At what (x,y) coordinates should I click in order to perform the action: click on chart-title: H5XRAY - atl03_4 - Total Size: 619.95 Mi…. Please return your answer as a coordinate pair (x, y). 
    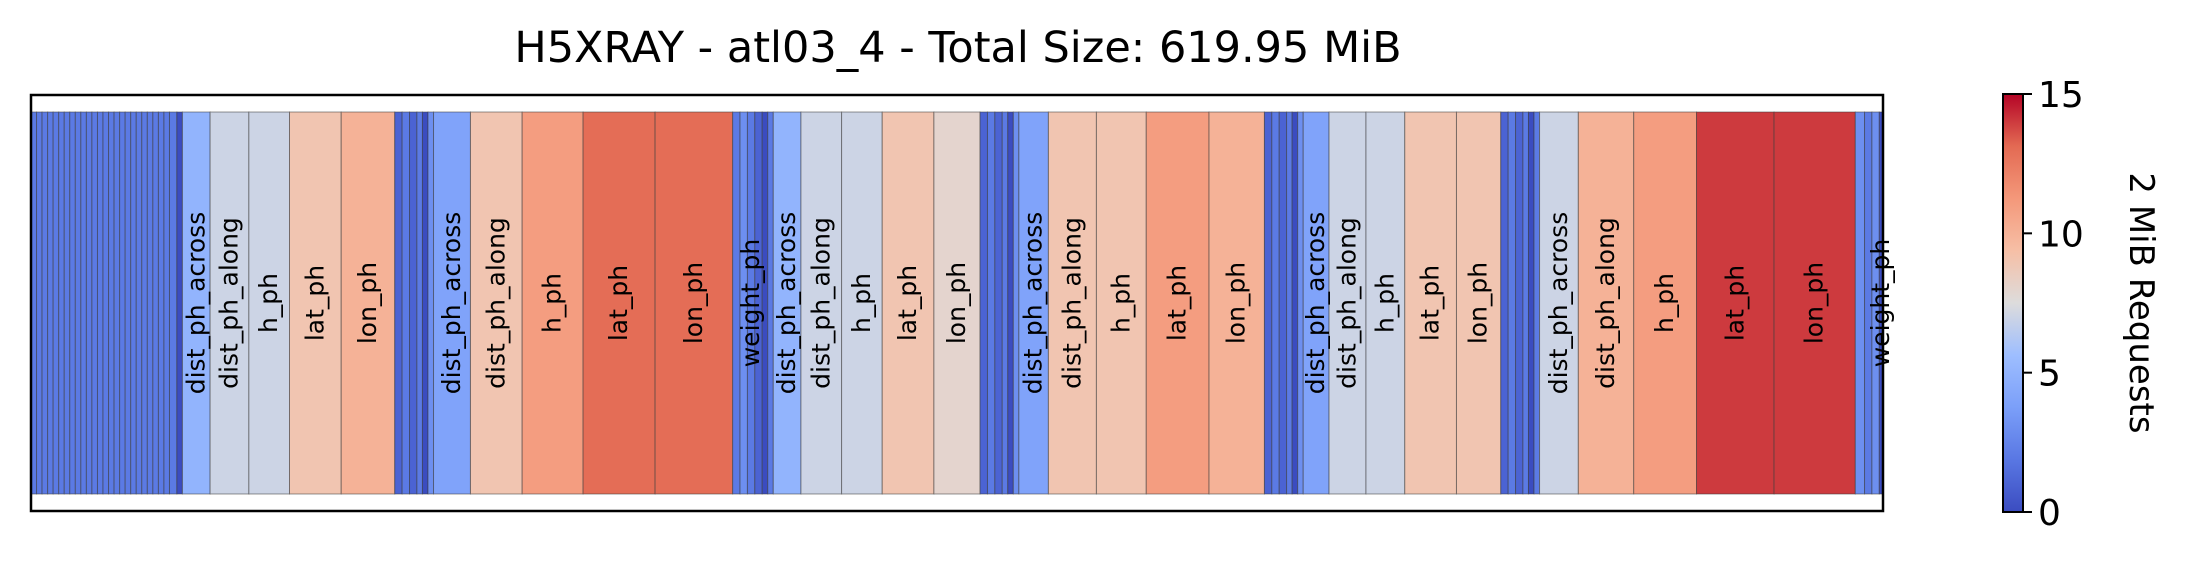
    Looking at the image, I should click on (957, 48).